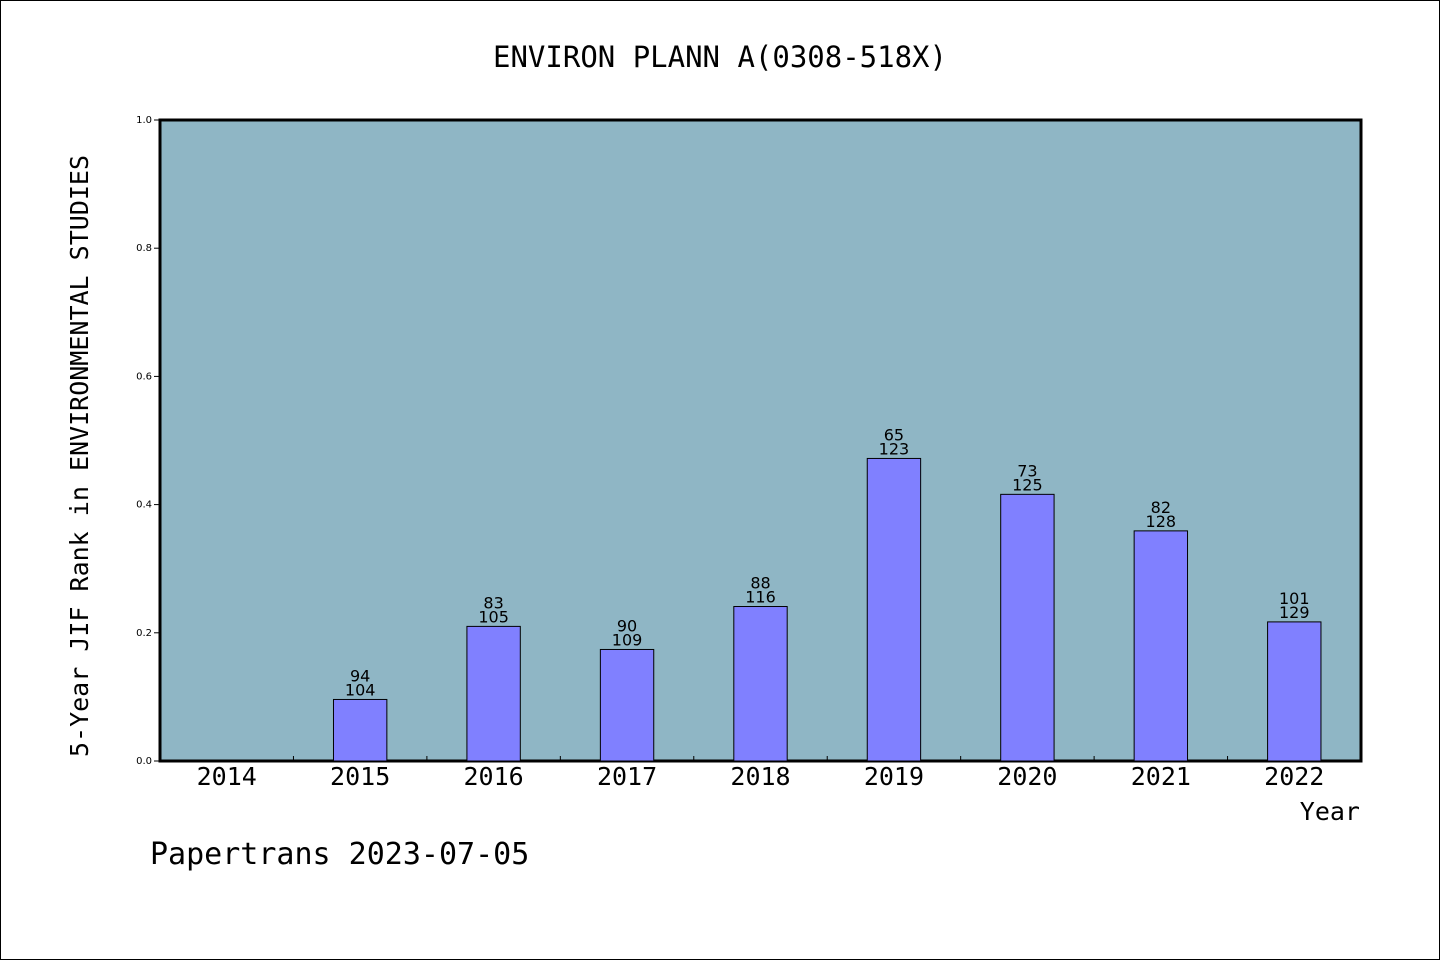  Describe the element at coordinates (1161, 507) in the screenshot. I see `bar-rank-label: 82` at that location.